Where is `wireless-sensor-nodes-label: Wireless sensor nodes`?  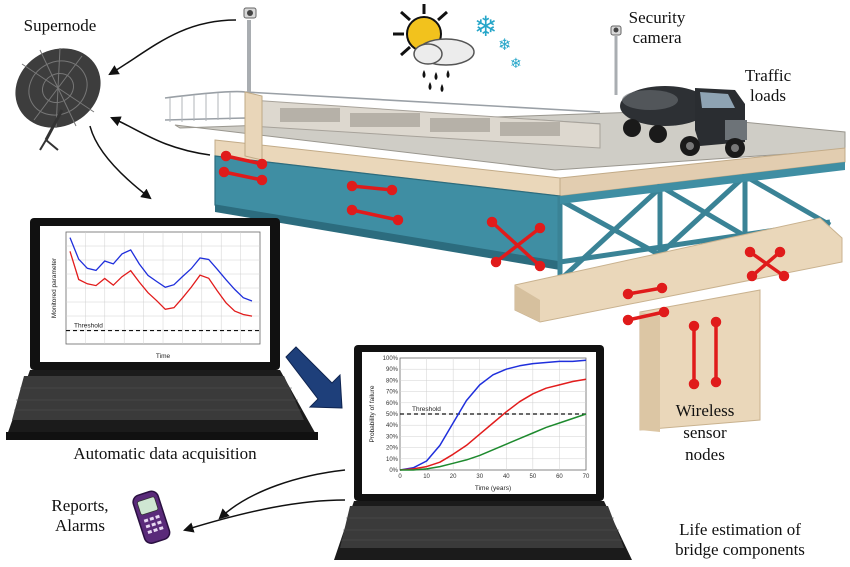
wireless-sensor-nodes-label: Wireless sensor nodes is located at coordinates (705, 432).